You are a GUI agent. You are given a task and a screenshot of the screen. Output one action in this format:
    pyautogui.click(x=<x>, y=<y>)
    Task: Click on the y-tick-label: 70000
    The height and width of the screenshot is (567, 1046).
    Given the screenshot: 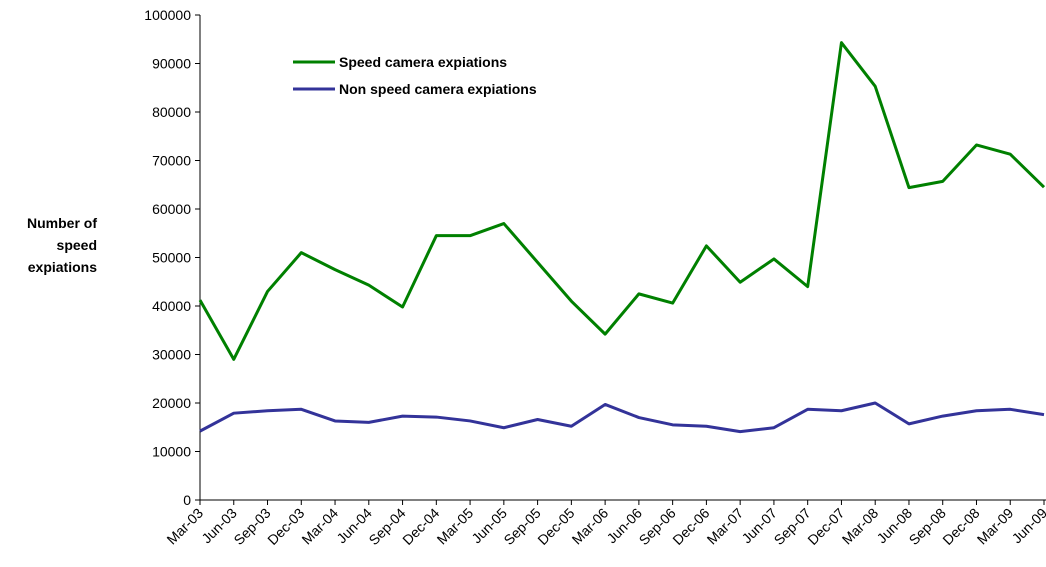 What is the action you would take?
    pyautogui.click(x=171, y=161)
    